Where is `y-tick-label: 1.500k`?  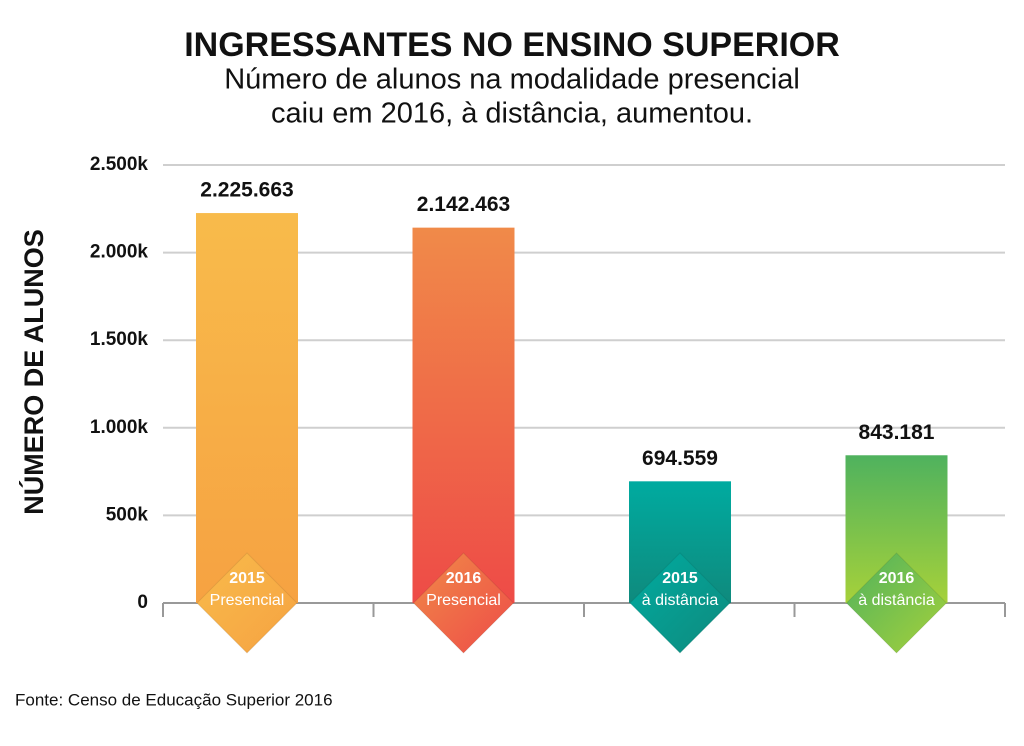
y-tick-label: 1.500k is located at coordinates (119, 339).